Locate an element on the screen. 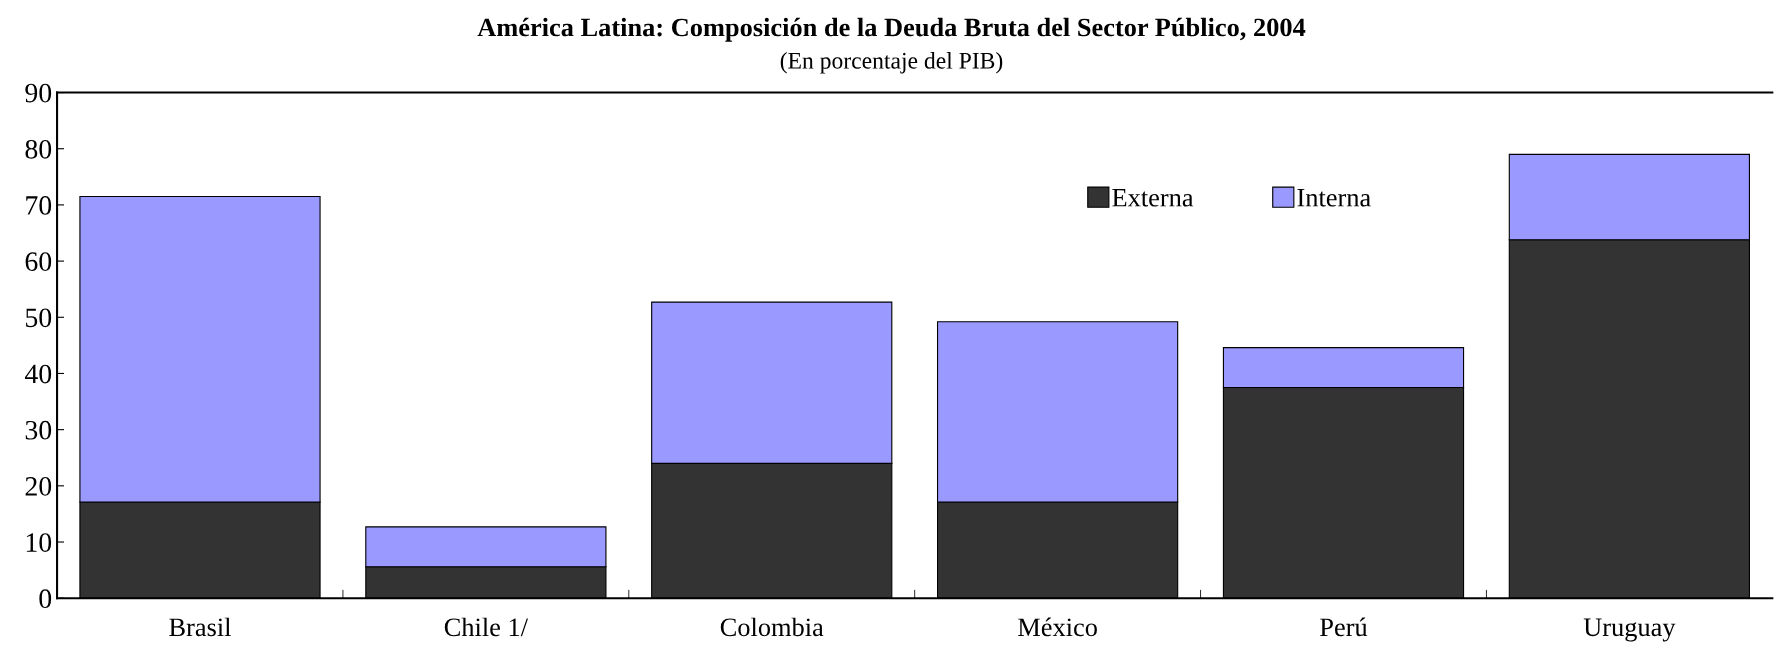 This screenshot has height=661, width=1783. legend-label: Externa is located at coordinates (1153, 198).